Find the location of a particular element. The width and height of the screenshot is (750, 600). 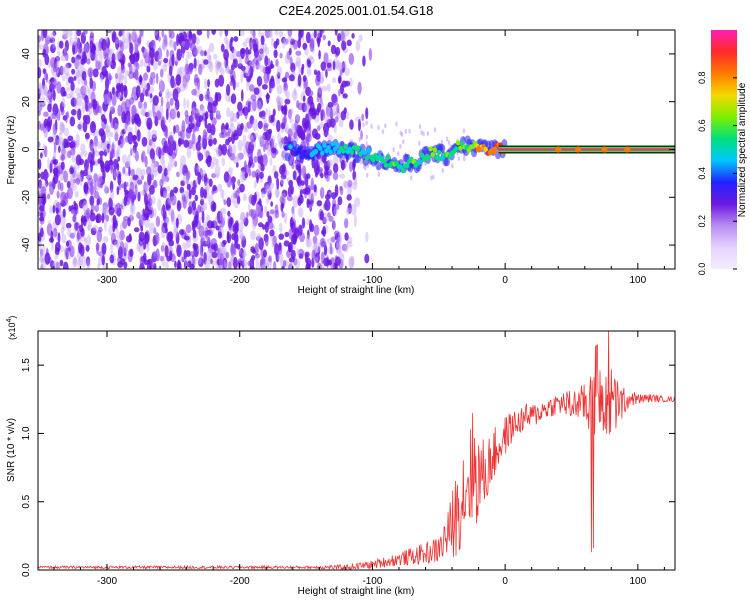

spectrogram-y-label: Frequency (Hz) is located at coordinates (11, 150).